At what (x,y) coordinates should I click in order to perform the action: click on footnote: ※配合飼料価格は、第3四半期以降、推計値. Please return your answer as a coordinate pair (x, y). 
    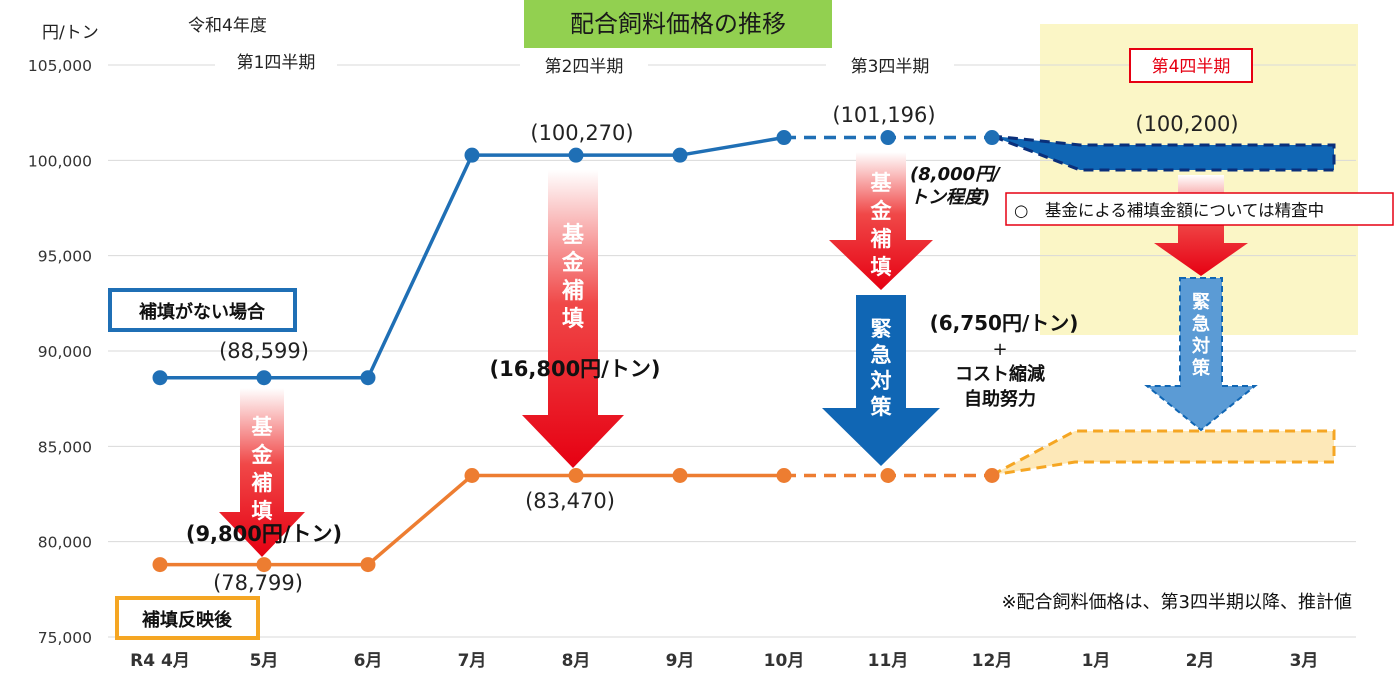
    Looking at the image, I should click on (1176, 602).